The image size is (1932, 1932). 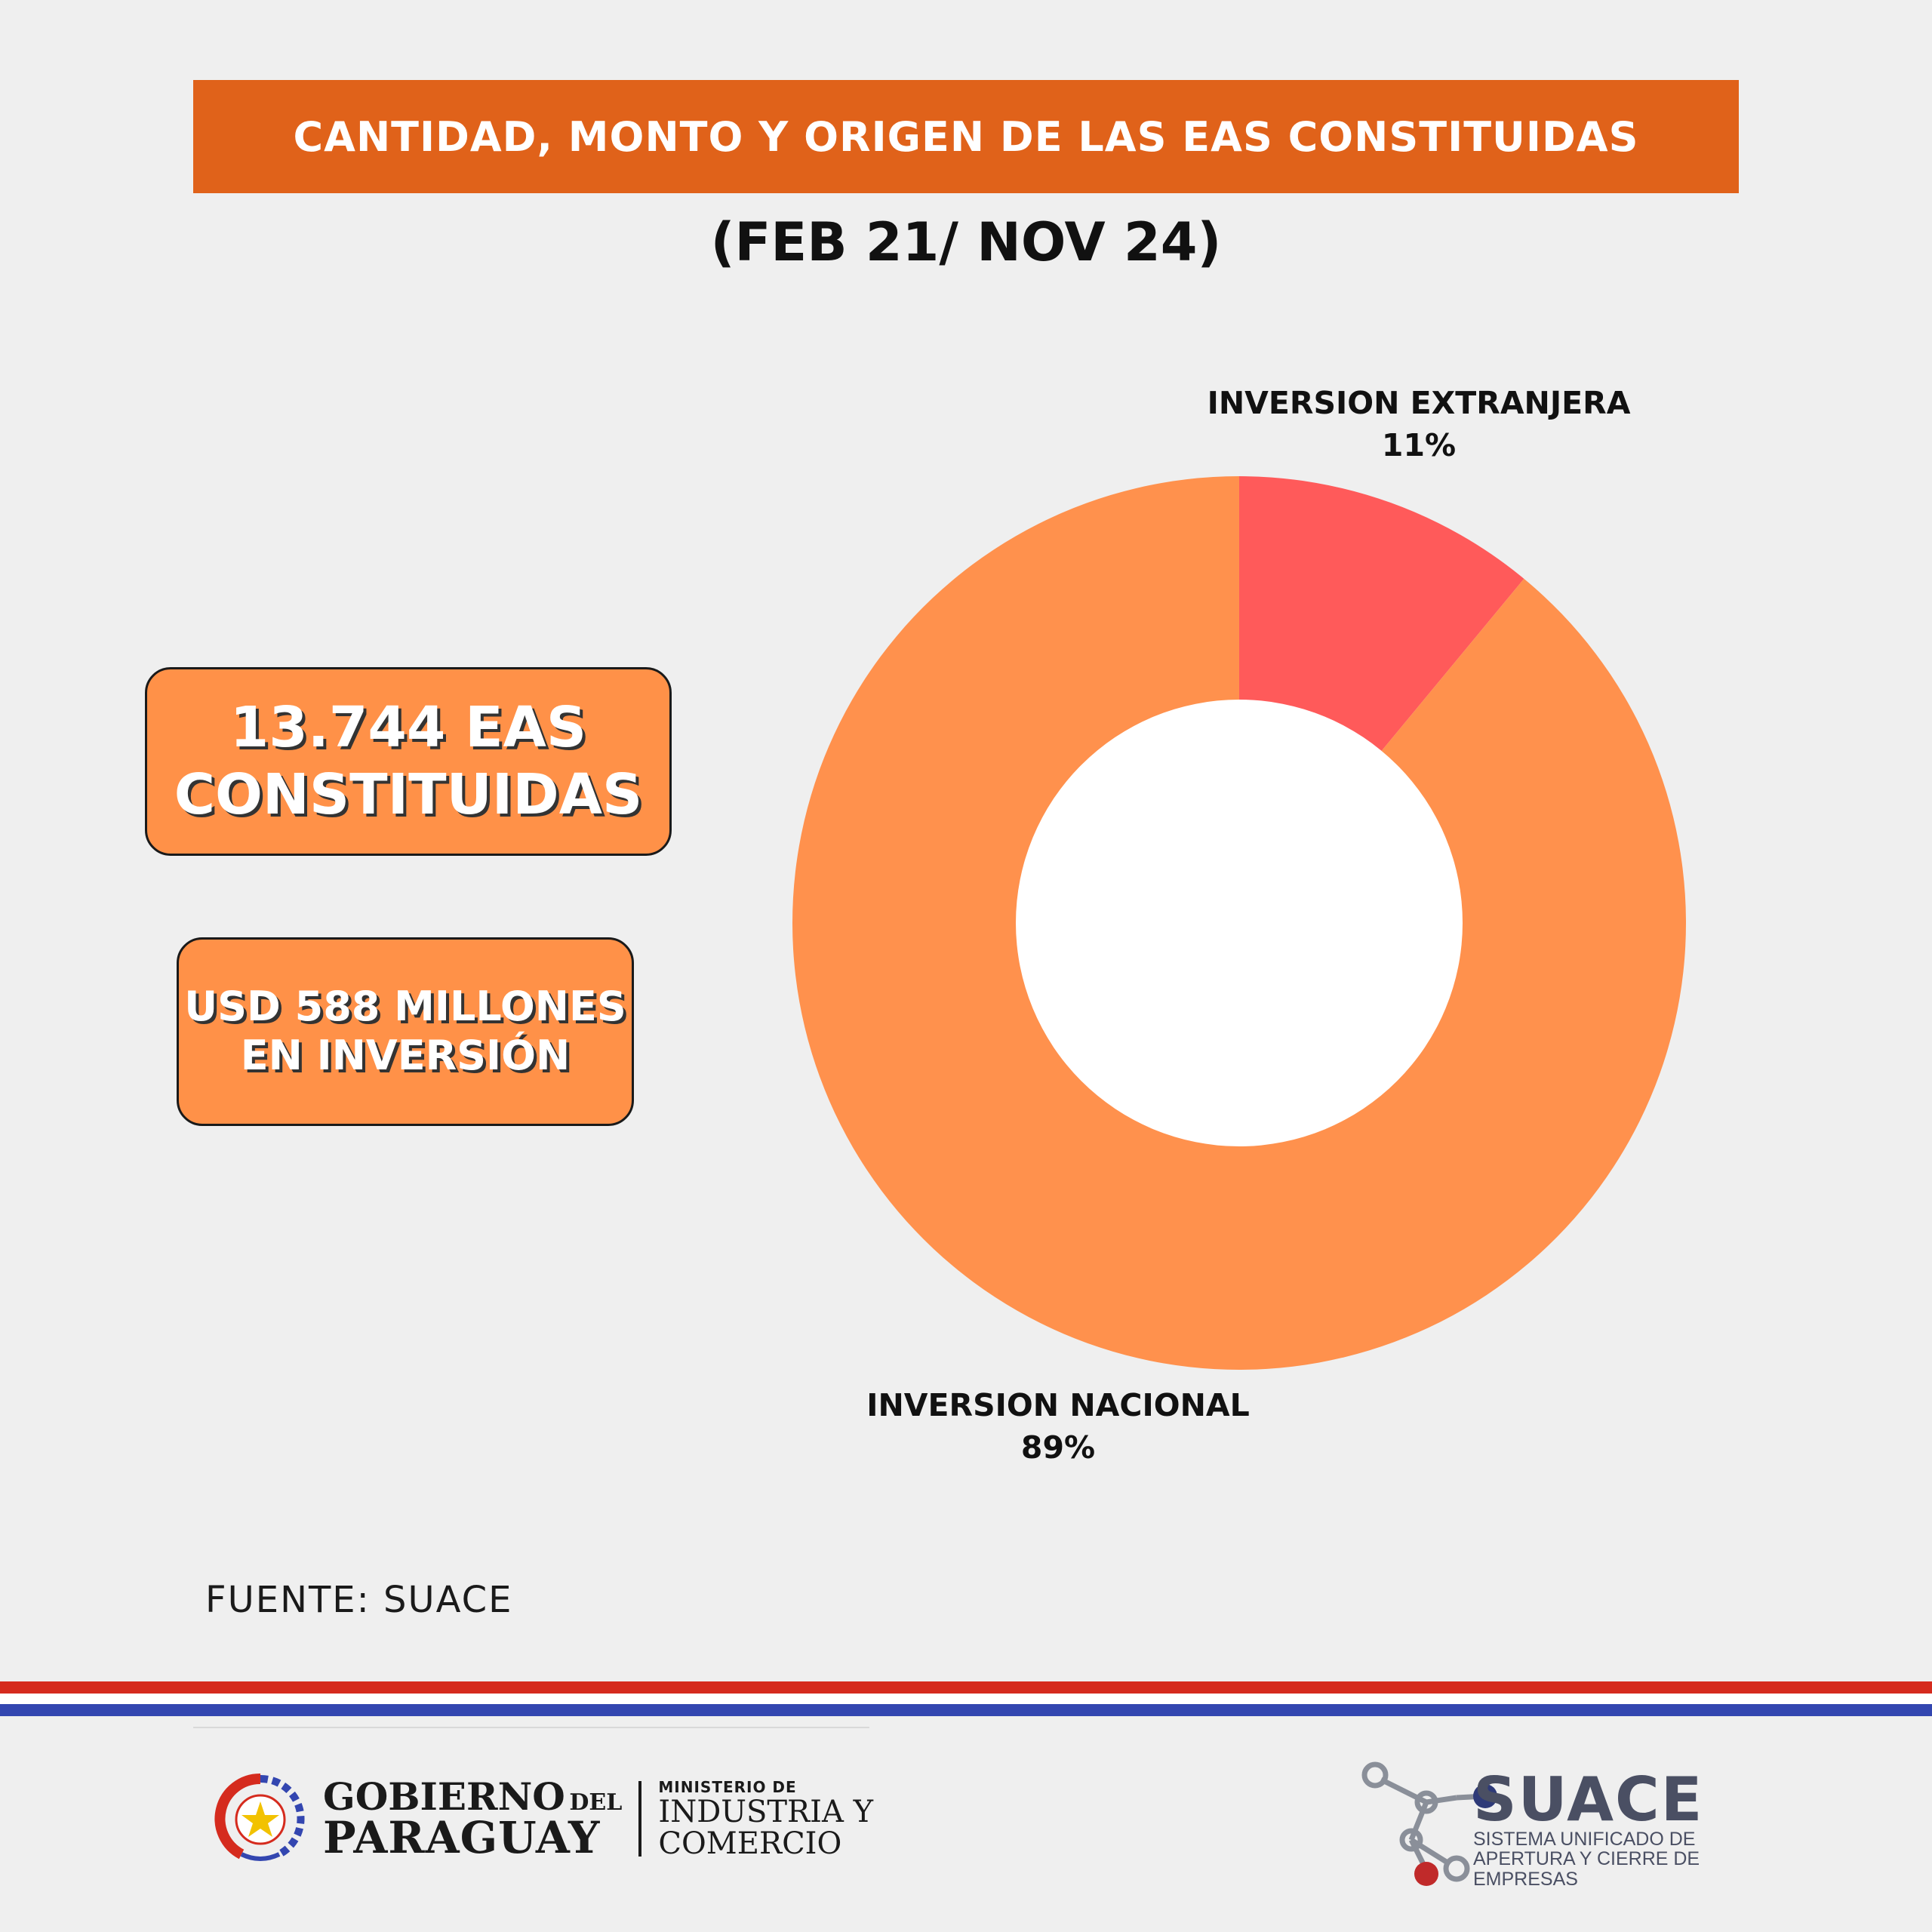 What do you see at coordinates (259, 1817) in the screenshot?
I see `national-seal-icon` at bounding box center [259, 1817].